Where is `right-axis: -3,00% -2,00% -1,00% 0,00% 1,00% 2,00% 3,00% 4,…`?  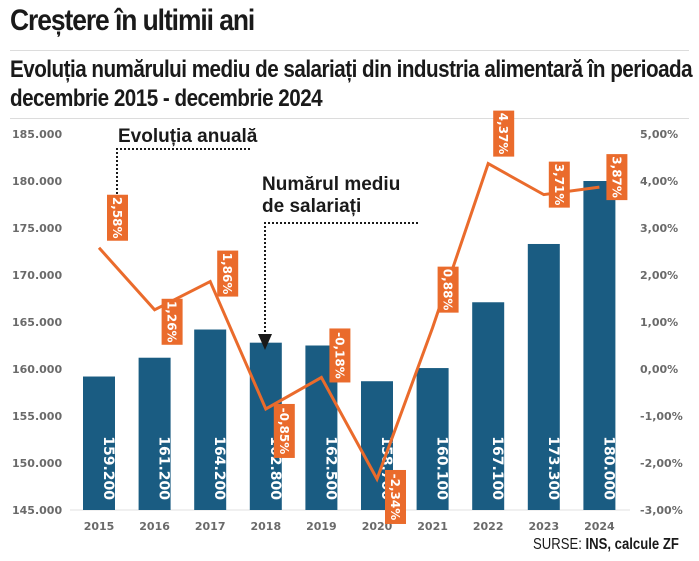 right-axis: -3,00% -2,00% -1,00% 0,00% 1,00% 2,00% 3,00% 4,… is located at coordinates (661, 322).